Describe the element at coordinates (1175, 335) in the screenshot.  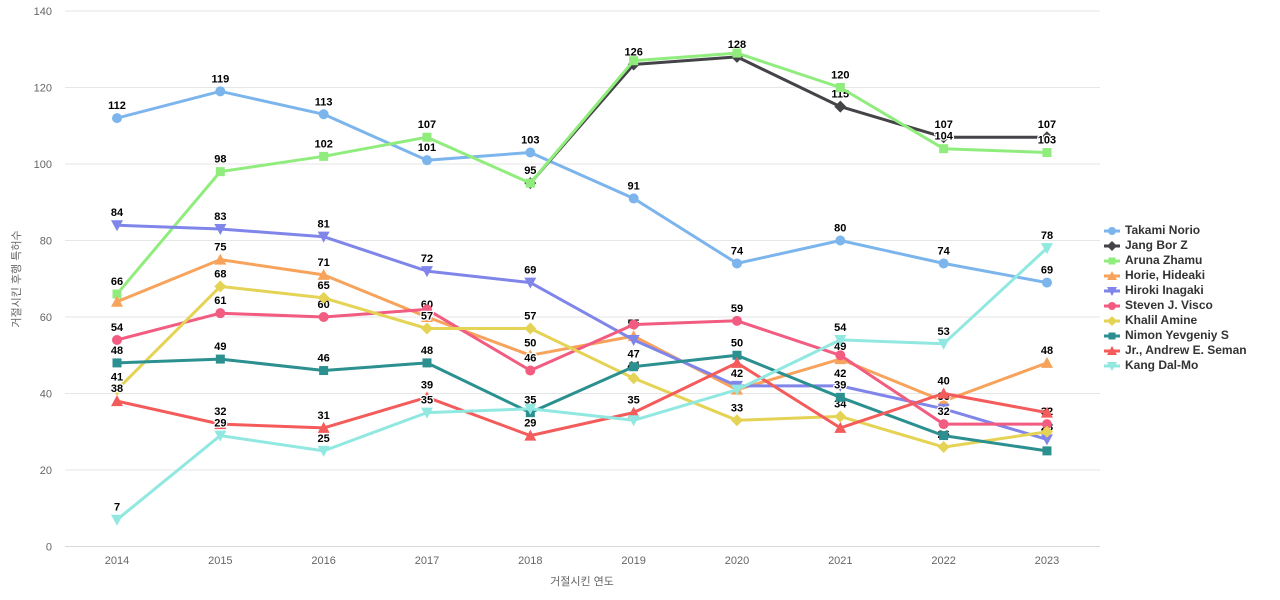
I see `legend-item-nimon-yevgeniy-s: Nimon Yevgeniy S` at that location.